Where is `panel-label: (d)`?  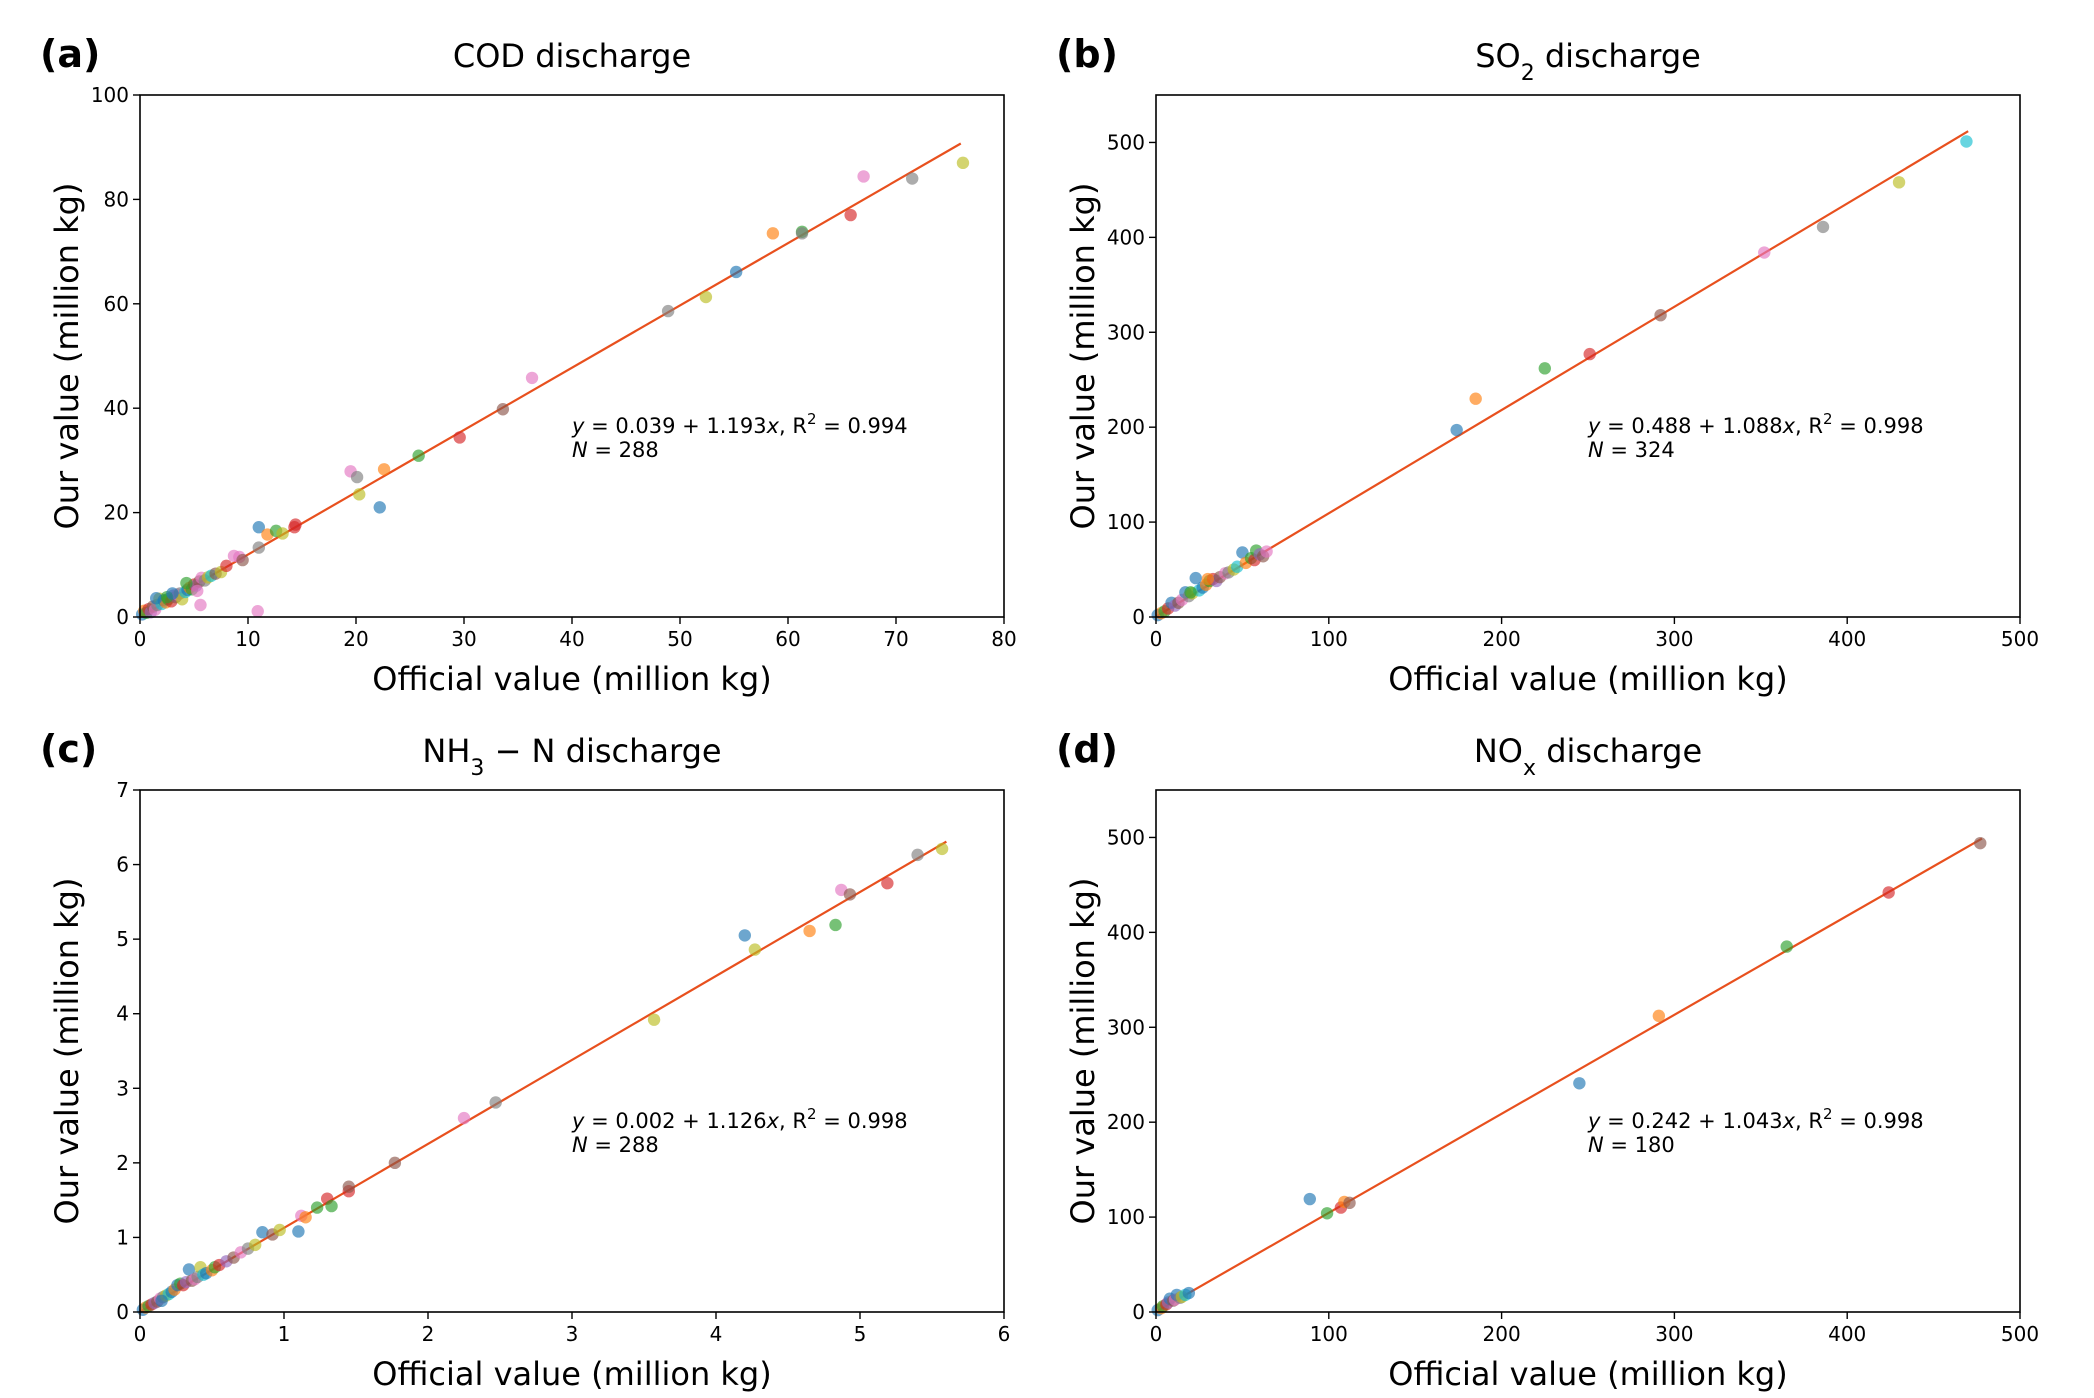 panel-label: (d) is located at coordinates (1087, 749).